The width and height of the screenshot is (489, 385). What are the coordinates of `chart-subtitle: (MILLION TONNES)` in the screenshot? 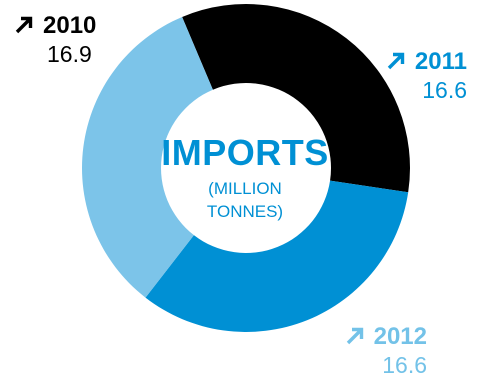 It's located at (245, 200).